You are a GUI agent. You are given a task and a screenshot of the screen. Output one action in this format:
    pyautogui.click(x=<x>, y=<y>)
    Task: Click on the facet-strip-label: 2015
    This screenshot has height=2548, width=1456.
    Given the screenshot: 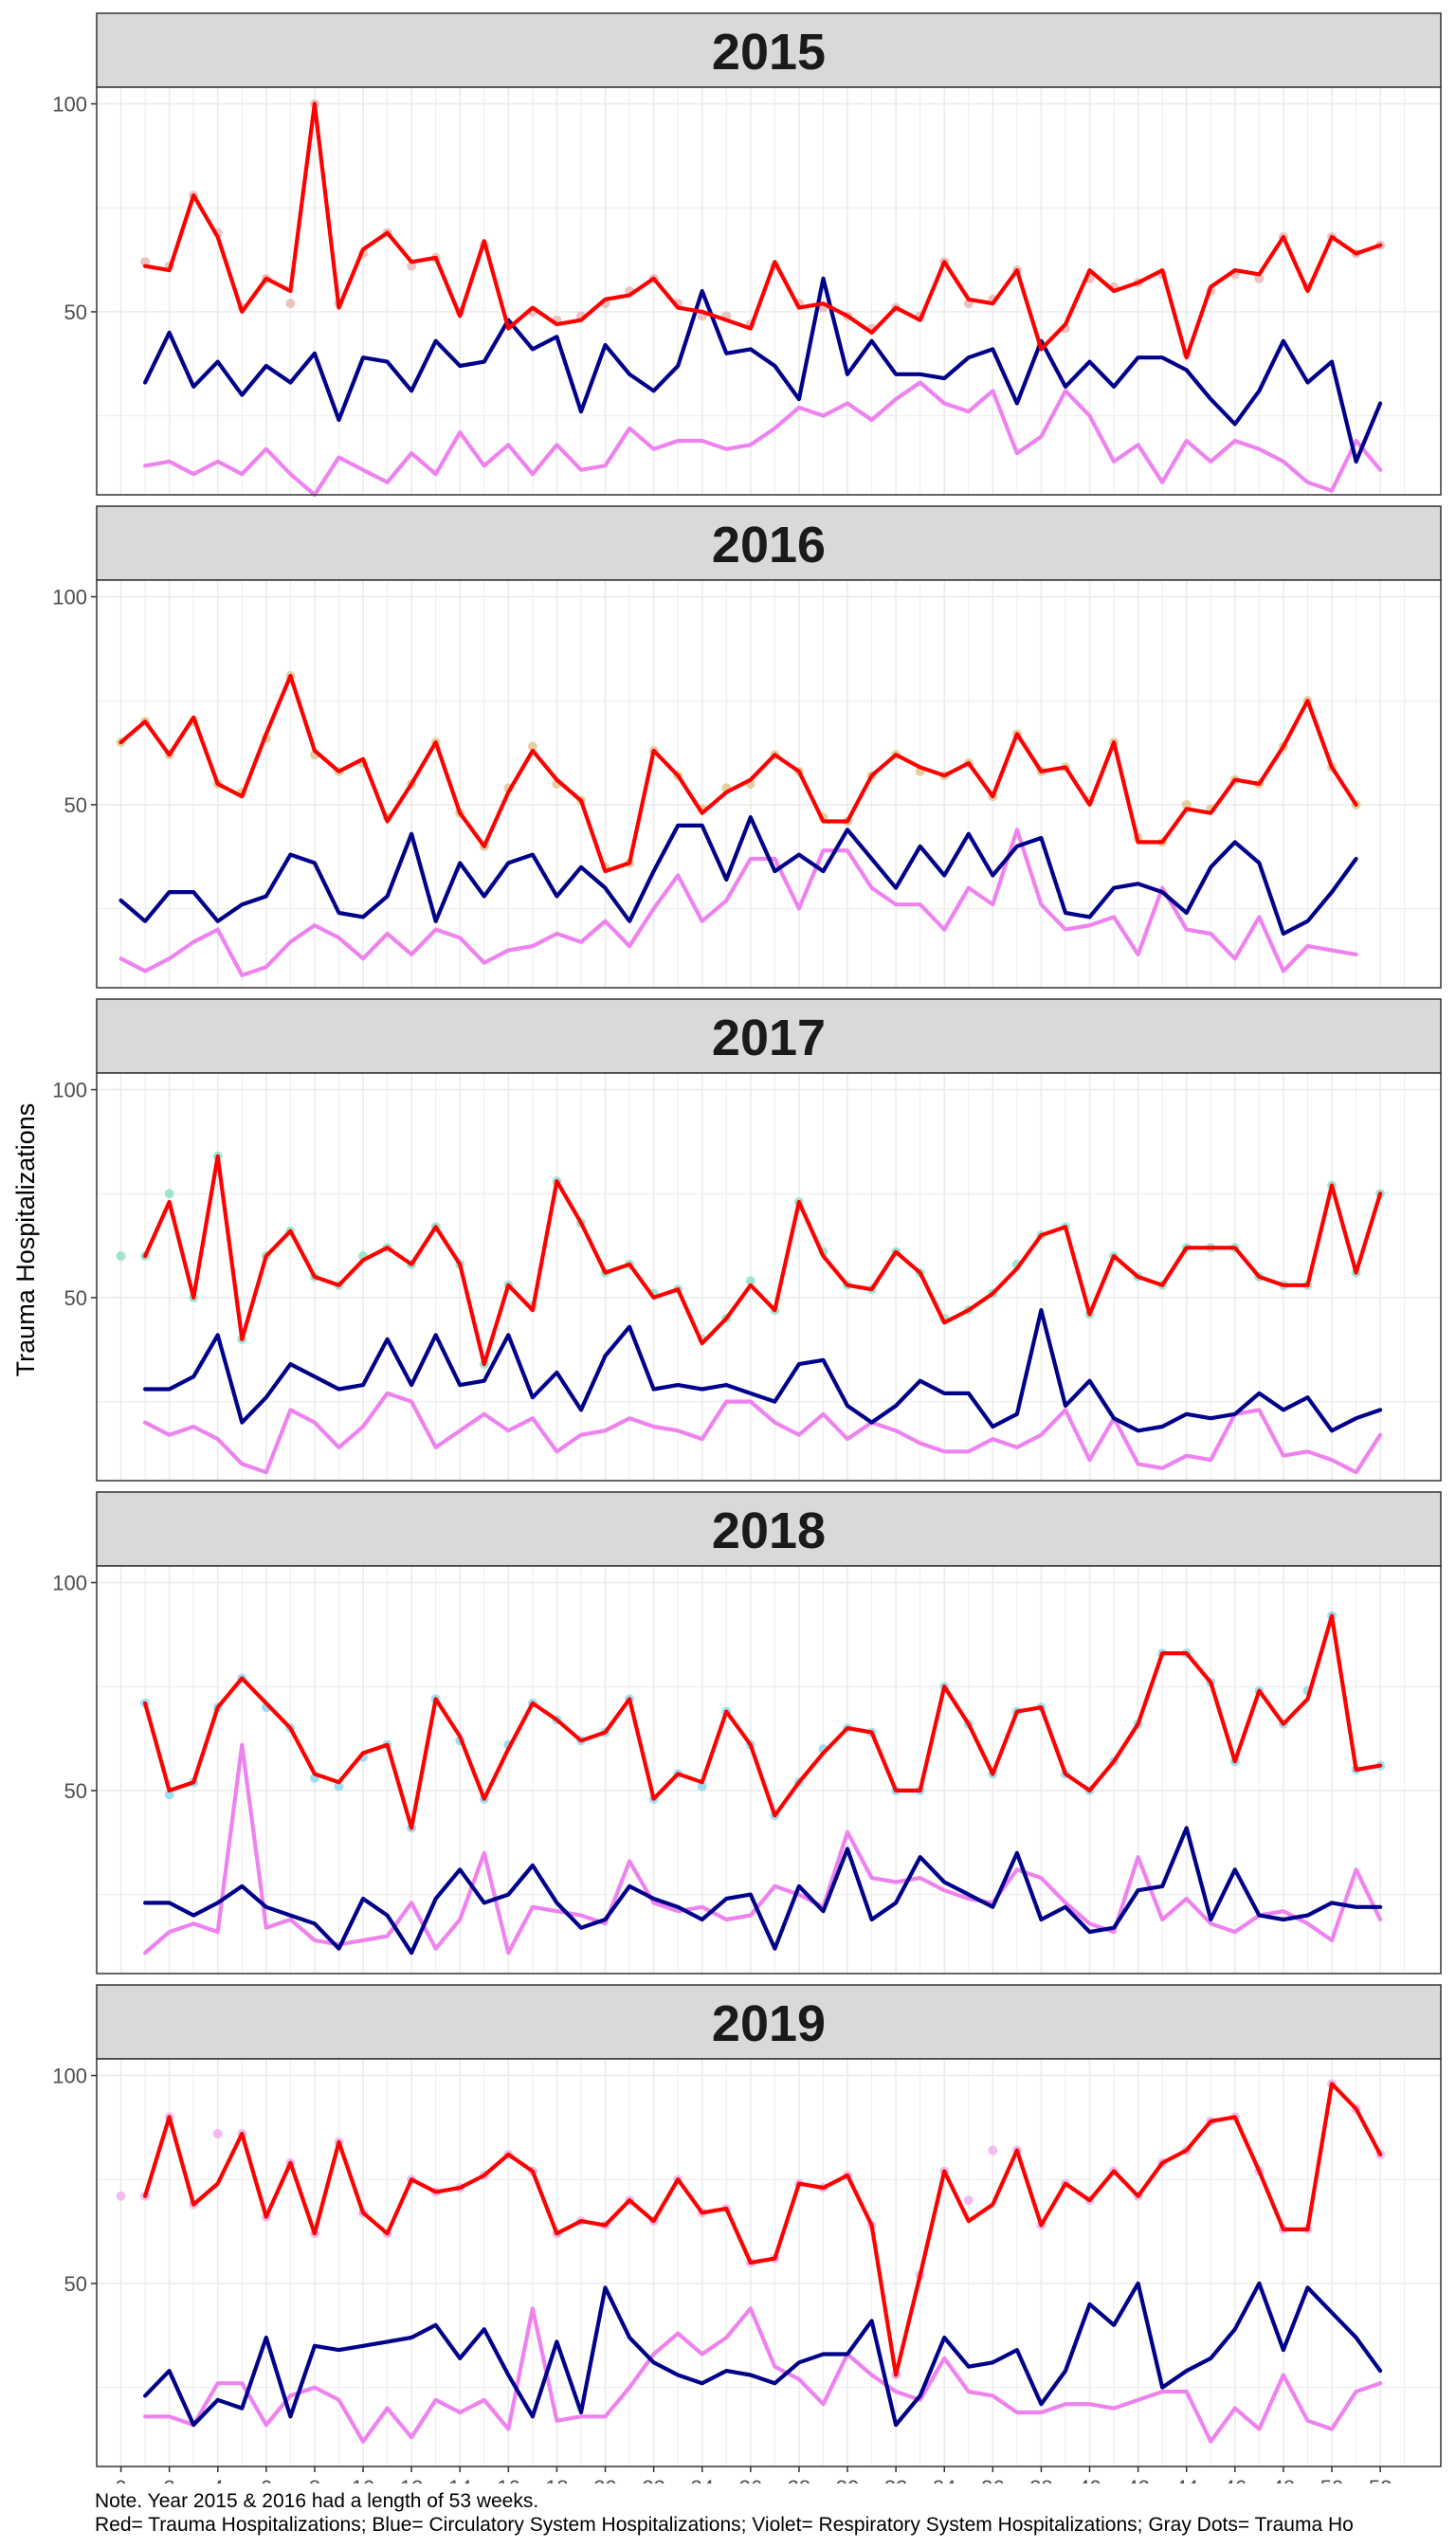 What is the action you would take?
    pyautogui.click(x=769, y=52)
    